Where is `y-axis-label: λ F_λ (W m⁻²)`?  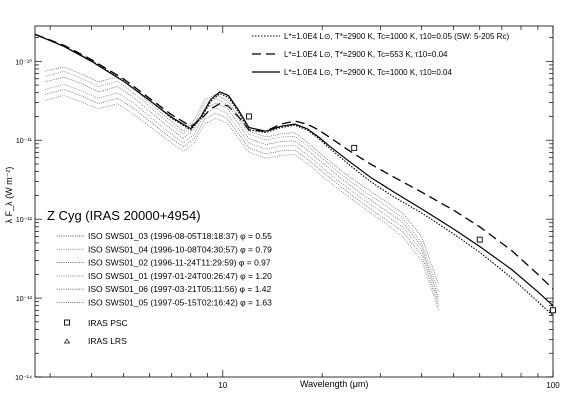
y-axis-label: λ F_λ (W m⁻²) is located at coordinates (9, 195).